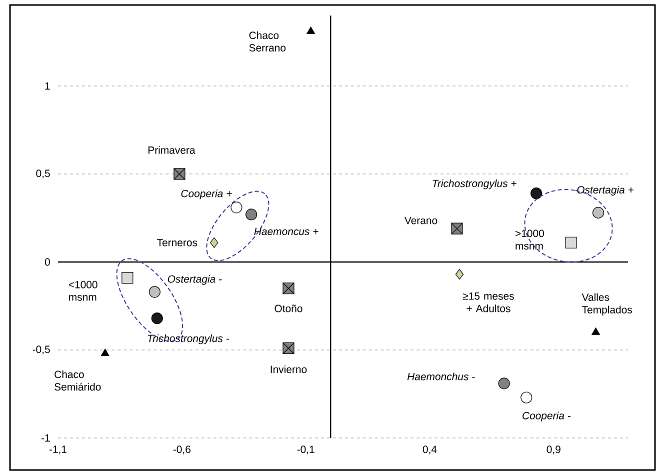 The width and height of the screenshot is (658, 473). Describe the element at coordinates (421, 220) in the screenshot. I see `series-label: Verano` at that location.